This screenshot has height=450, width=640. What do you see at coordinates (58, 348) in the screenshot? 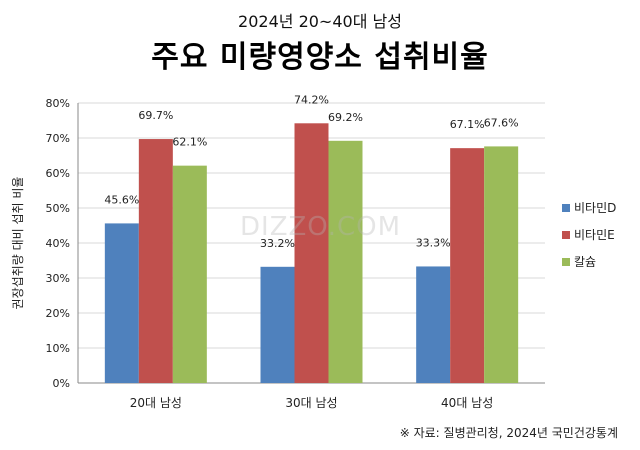
I see `y-tick-label: 10%` at bounding box center [58, 348].